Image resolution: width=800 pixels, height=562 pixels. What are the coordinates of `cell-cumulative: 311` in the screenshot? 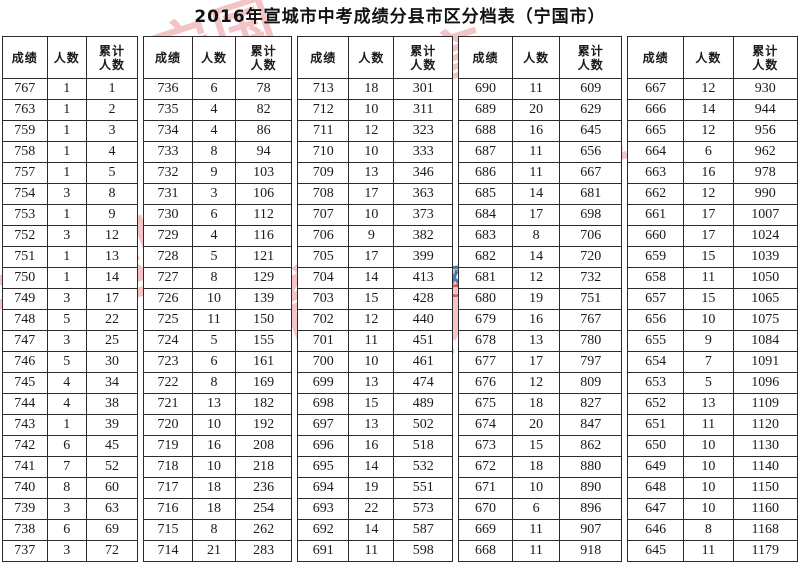 It's located at (423, 110).